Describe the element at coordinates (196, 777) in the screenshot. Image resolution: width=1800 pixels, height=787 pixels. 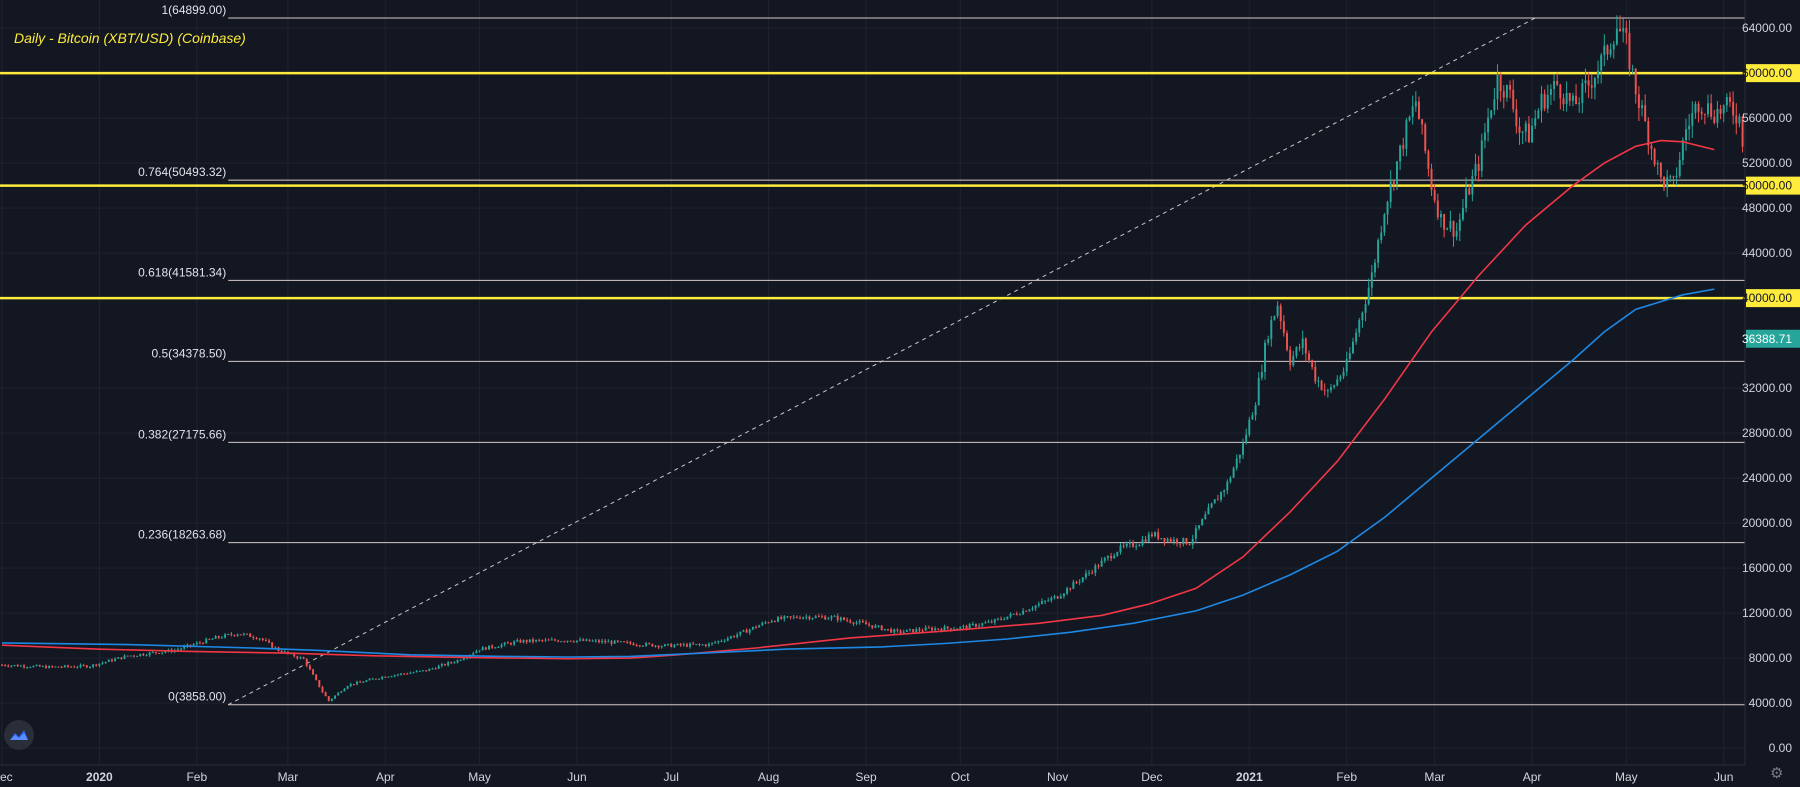
I see `time-tick-label: Feb` at that location.